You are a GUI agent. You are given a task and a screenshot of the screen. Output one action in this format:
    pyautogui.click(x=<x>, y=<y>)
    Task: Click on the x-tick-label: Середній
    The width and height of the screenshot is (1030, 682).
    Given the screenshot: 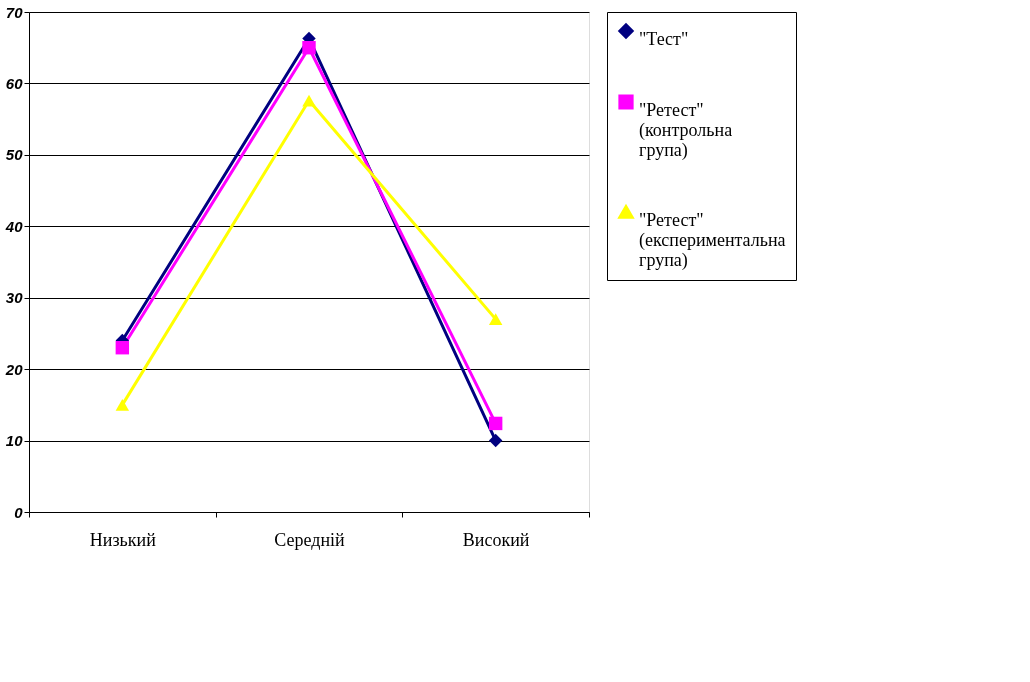 What is the action you would take?
    pyautogui.click(x=310, y=539)
    